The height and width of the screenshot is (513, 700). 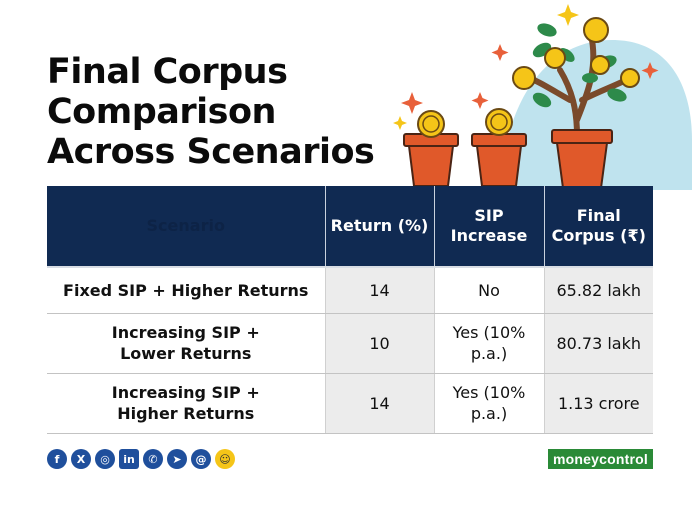 I want to click on x-icon: X, so click(x=81, y=459).